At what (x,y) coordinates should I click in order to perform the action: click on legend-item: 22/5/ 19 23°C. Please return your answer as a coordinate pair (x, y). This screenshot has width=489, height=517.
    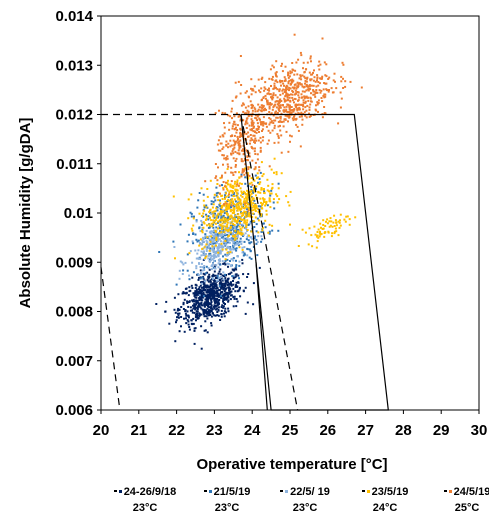
    Looking at the image, I should click on (305, 500).